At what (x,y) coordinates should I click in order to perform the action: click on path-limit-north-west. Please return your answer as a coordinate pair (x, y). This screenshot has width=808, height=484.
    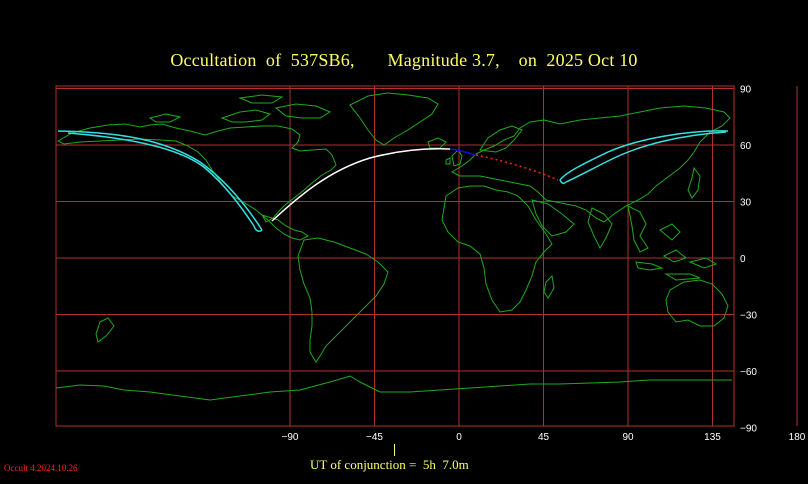
    Looking at the image, I should click on (160, 180).